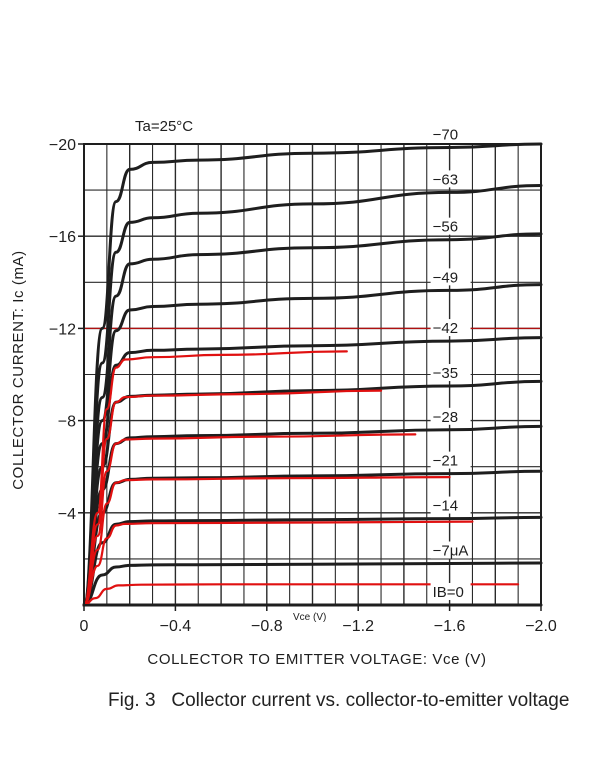  Describe the element at coordinates (176, 626) in the screenshot. I see `x-tick-label: −0.4` at that location.